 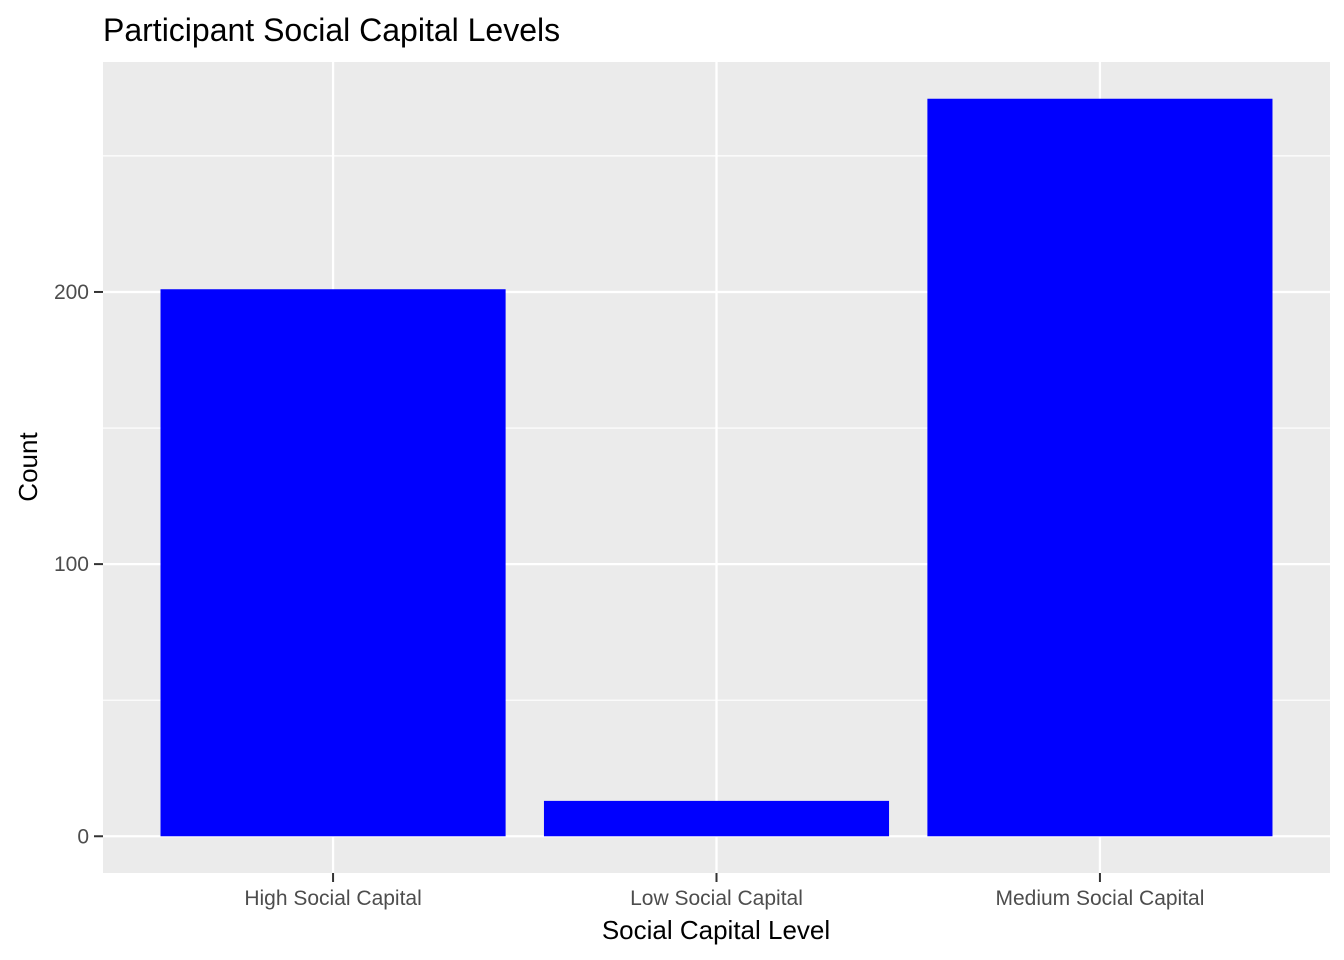 I want to click on y-axis: 0 100 200, so click(x=78, y=564).